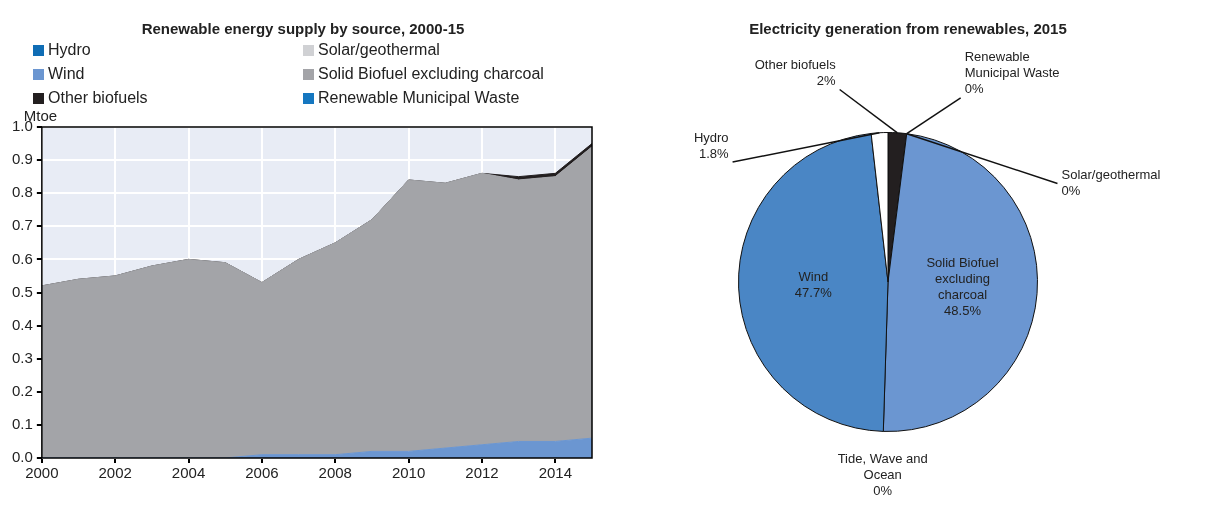 Image resolution: width=1216 pixels, height=520 pixels. What do you see at coordinates (22, 390) in the screenshot?
I see `y-tick-label: 0.2` at bounding box center [22, 390].